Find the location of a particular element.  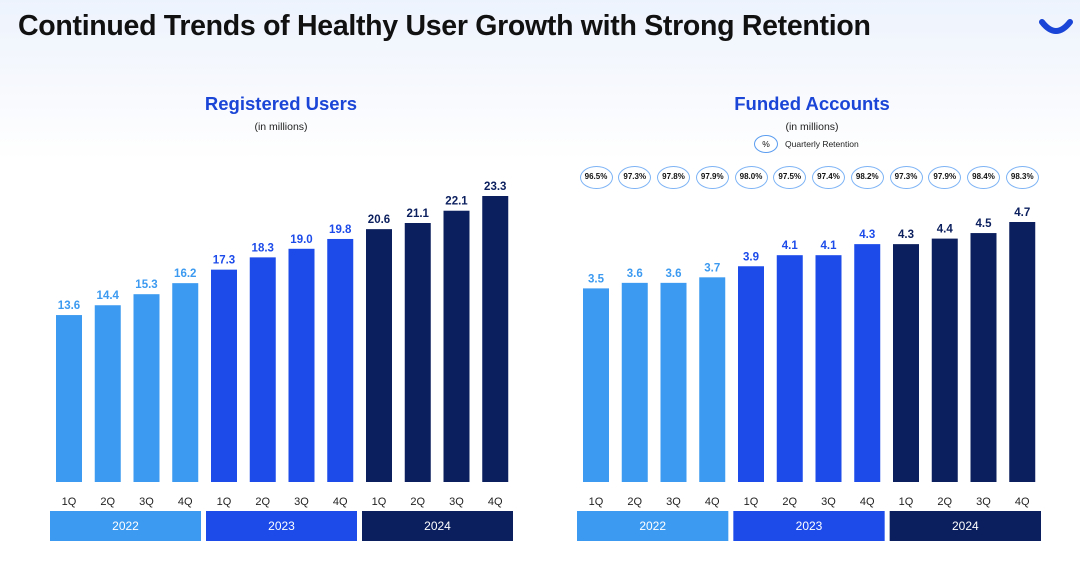

funded-accounts-title: Funded Accounts is located at coordinates (812, 103).